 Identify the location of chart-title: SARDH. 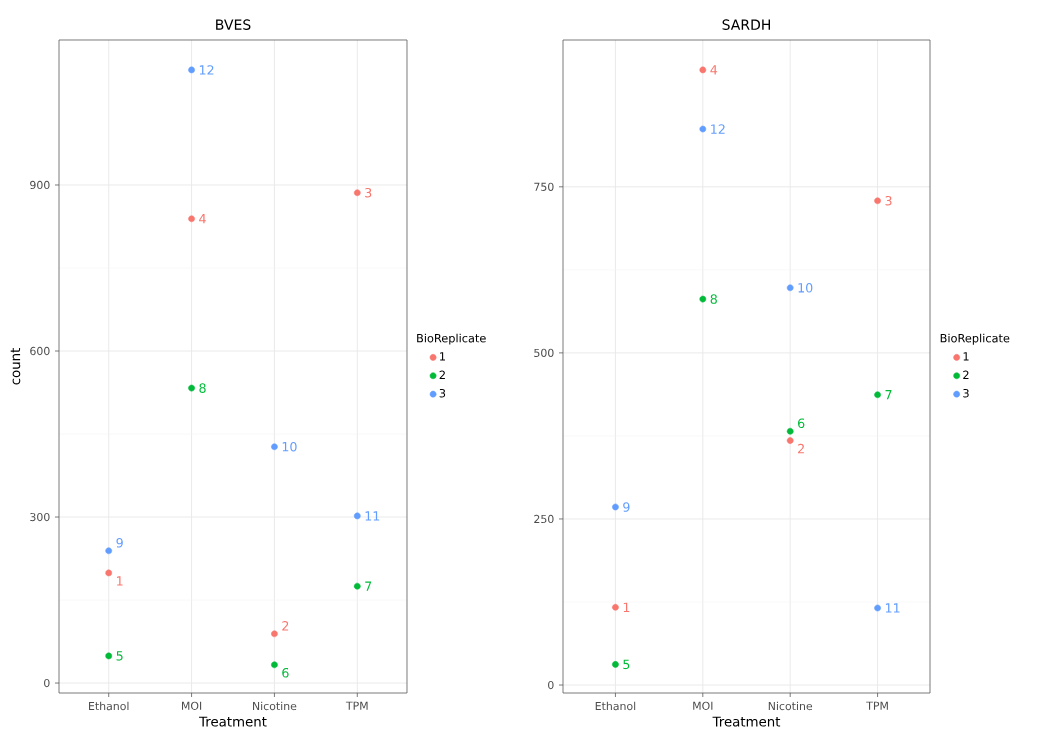
(746, 24).